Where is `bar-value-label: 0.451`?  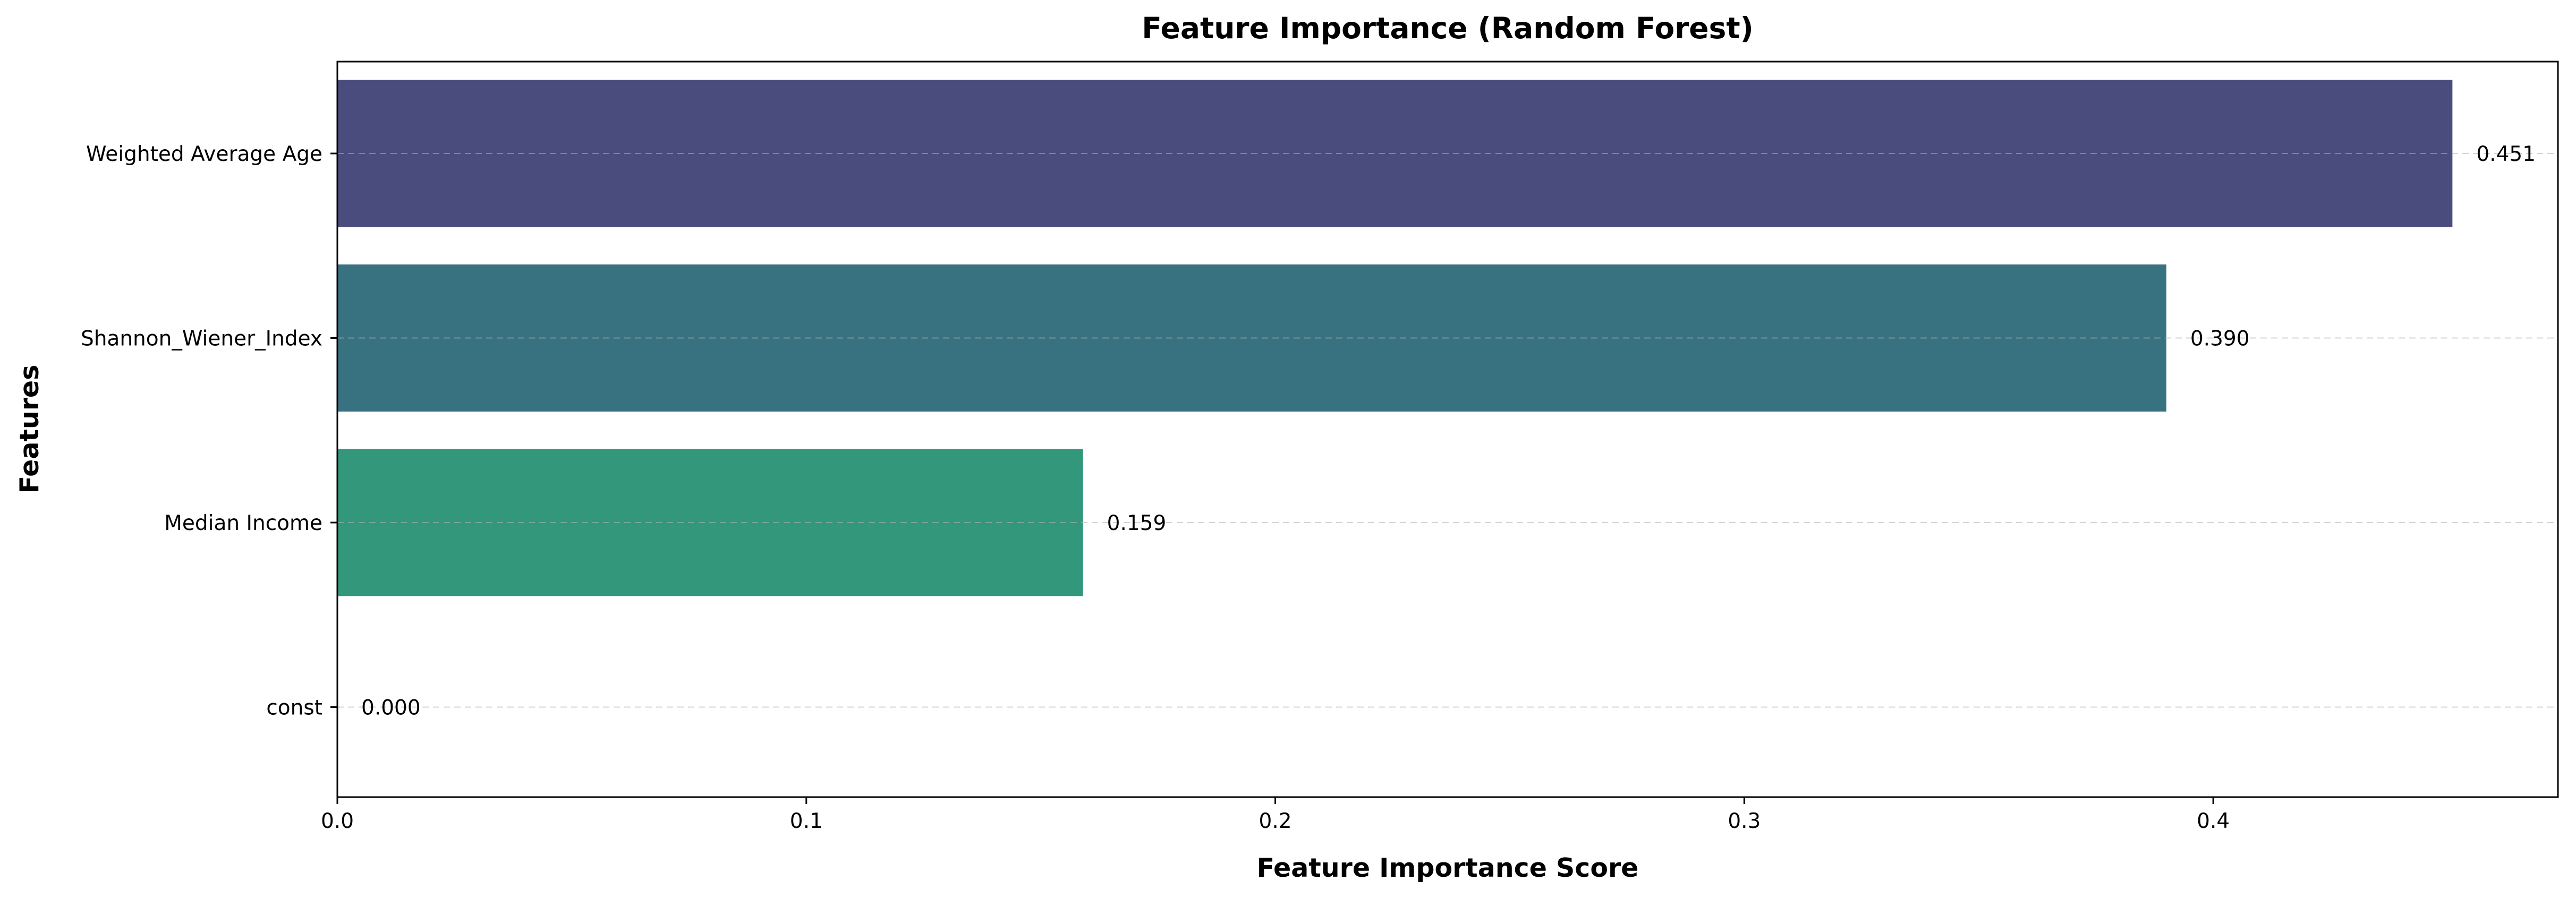
bar-value-label: 0.451 is located at coordinates (2506, 154).